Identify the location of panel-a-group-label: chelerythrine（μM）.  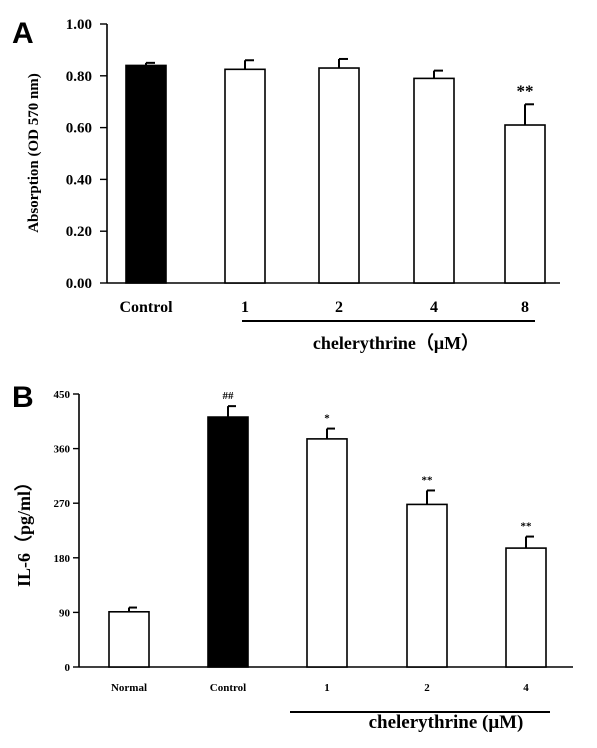
(396, 343).